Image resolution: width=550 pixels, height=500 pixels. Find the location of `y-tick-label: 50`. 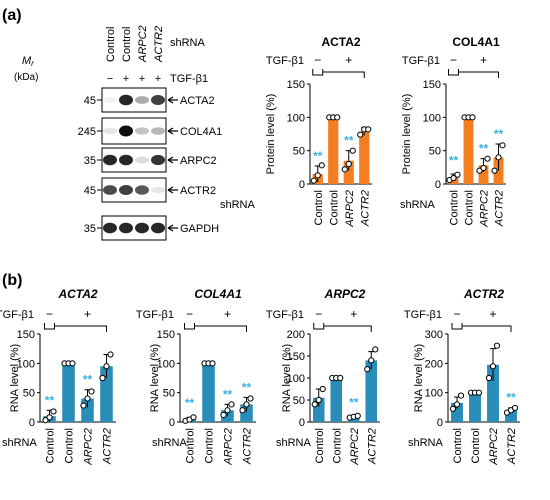

y-tick-label: 50 is located at coordinates (299, 401).